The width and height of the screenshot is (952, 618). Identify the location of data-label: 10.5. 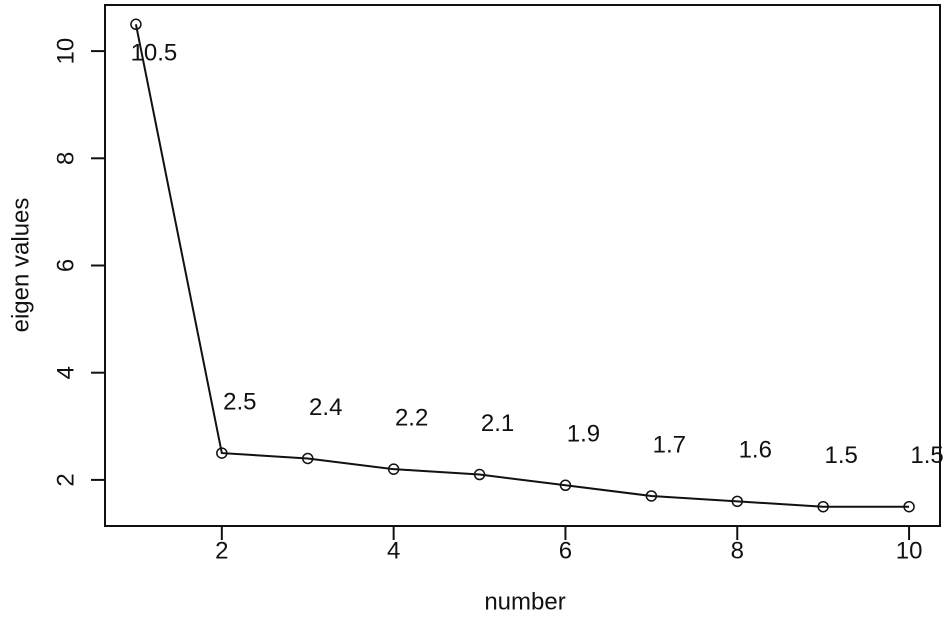
(154, 53).